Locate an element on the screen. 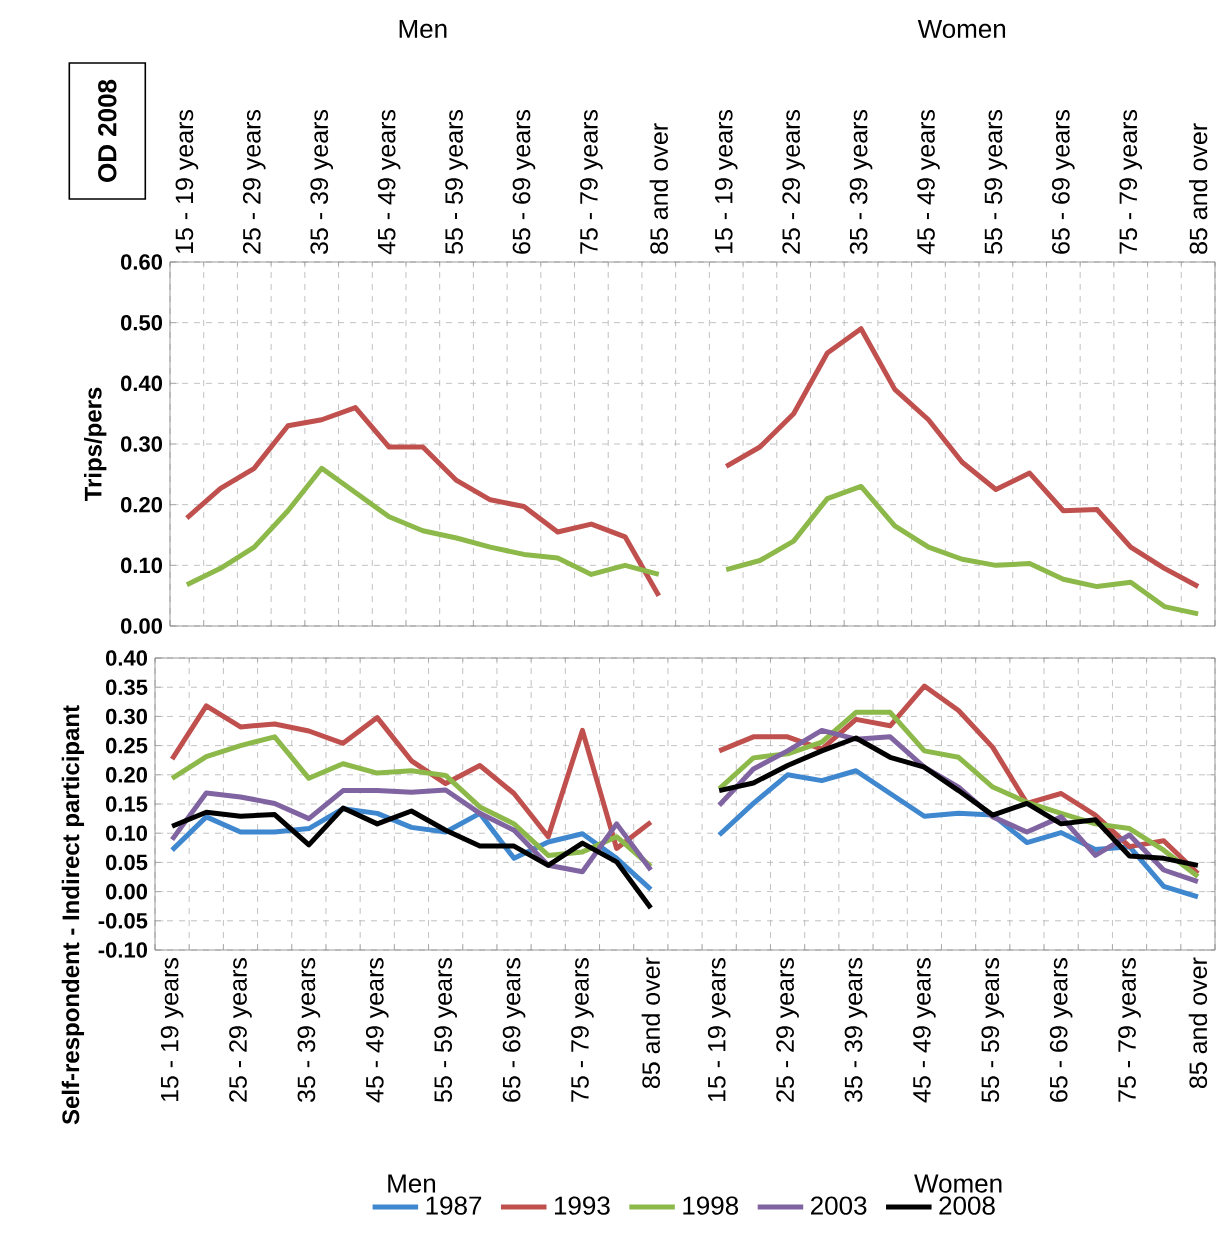 This screenshot has width=1226, height=1235. y-tick-label: 0.50 is located at coordinates (142, 322).